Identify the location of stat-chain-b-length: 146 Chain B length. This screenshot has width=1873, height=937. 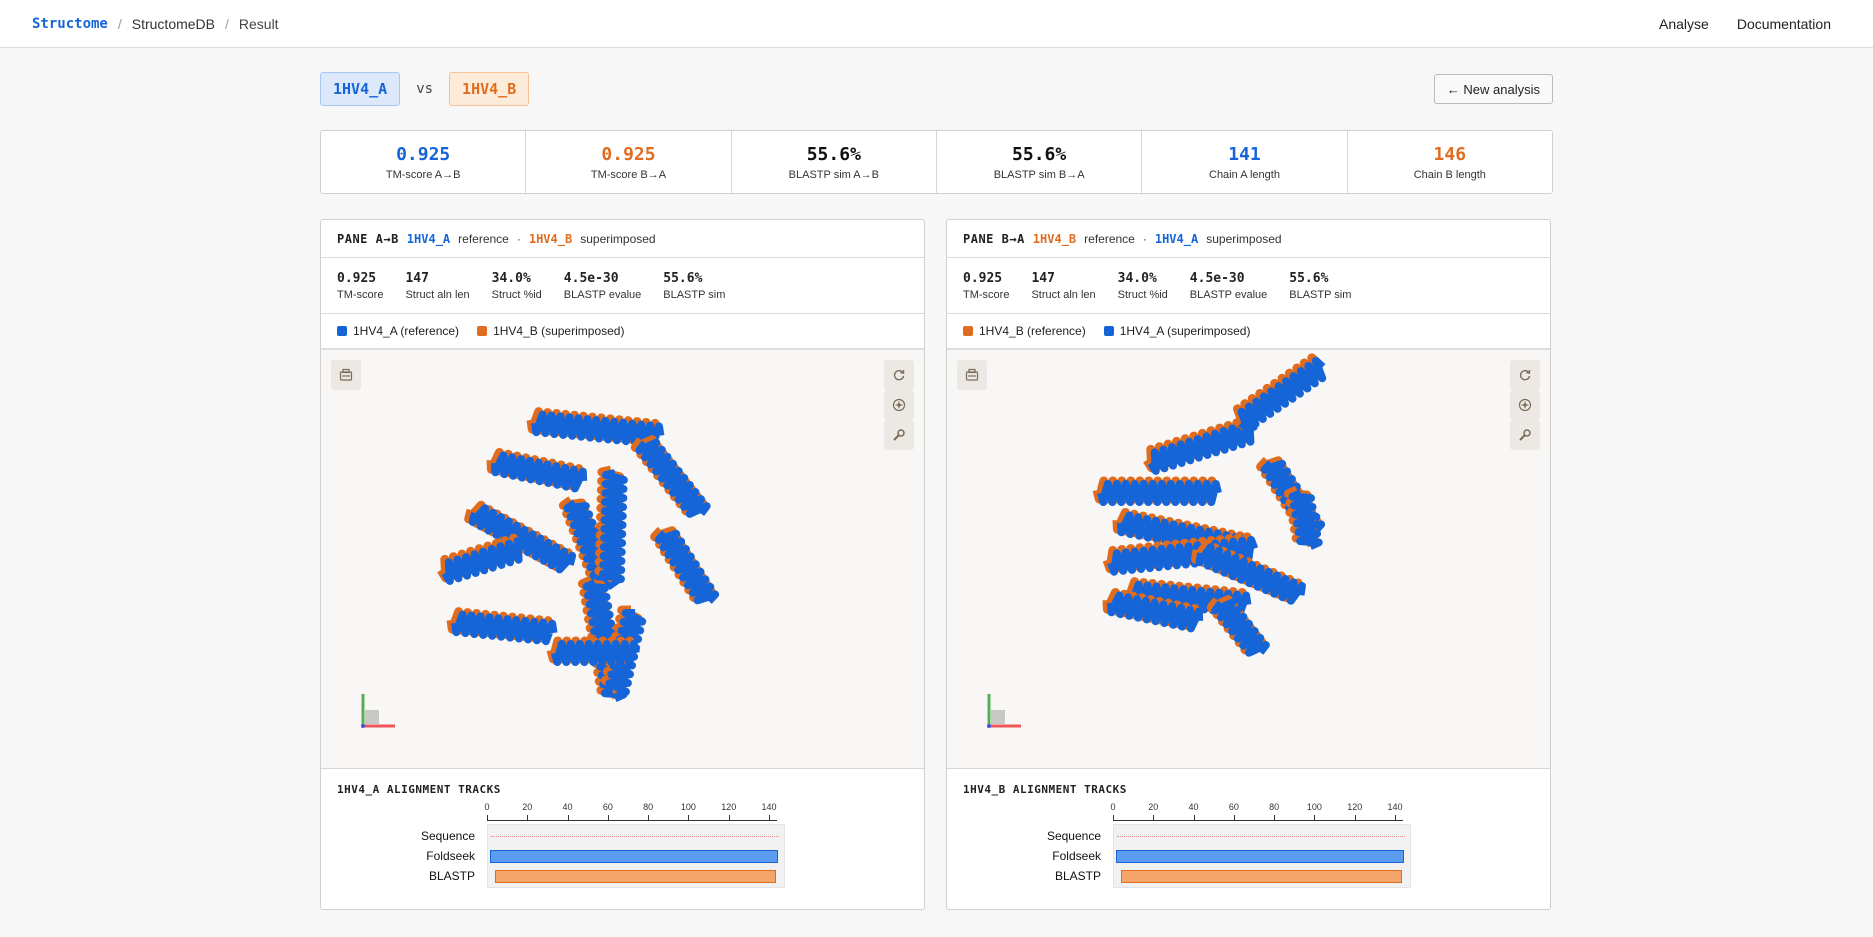
(1450, 162).